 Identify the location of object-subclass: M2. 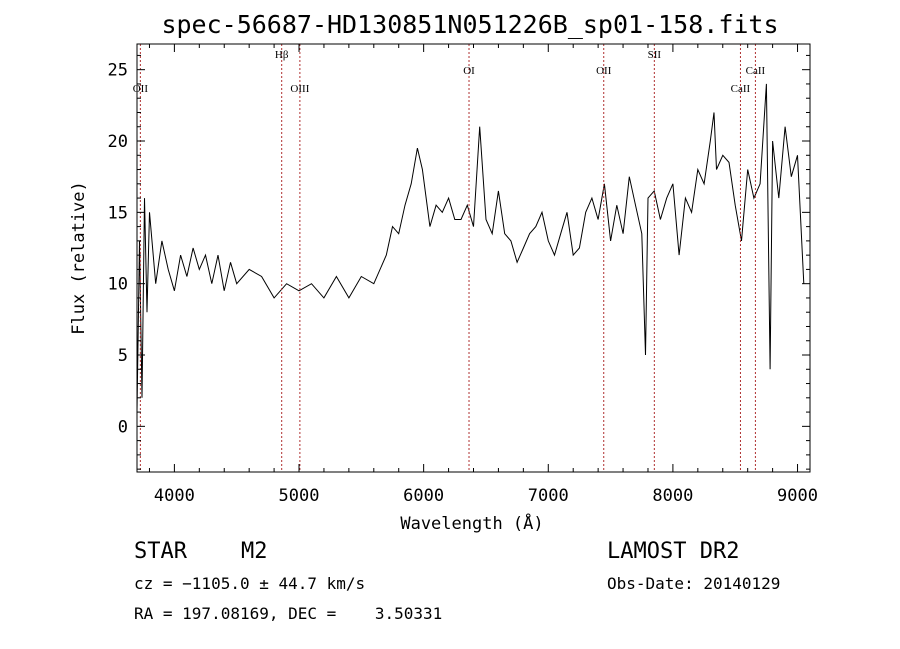
(254, 551).